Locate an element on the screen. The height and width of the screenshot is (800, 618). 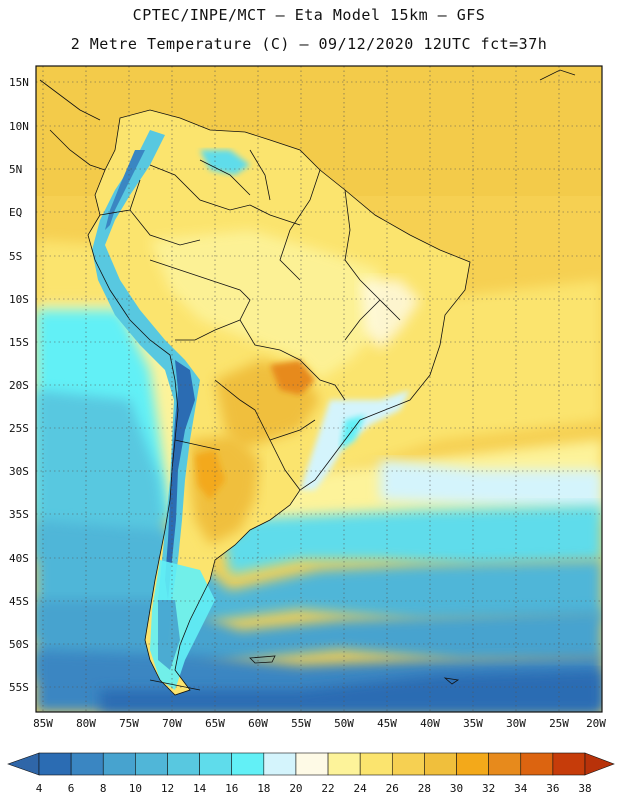
colorbar is located at coordinates (311, 764).